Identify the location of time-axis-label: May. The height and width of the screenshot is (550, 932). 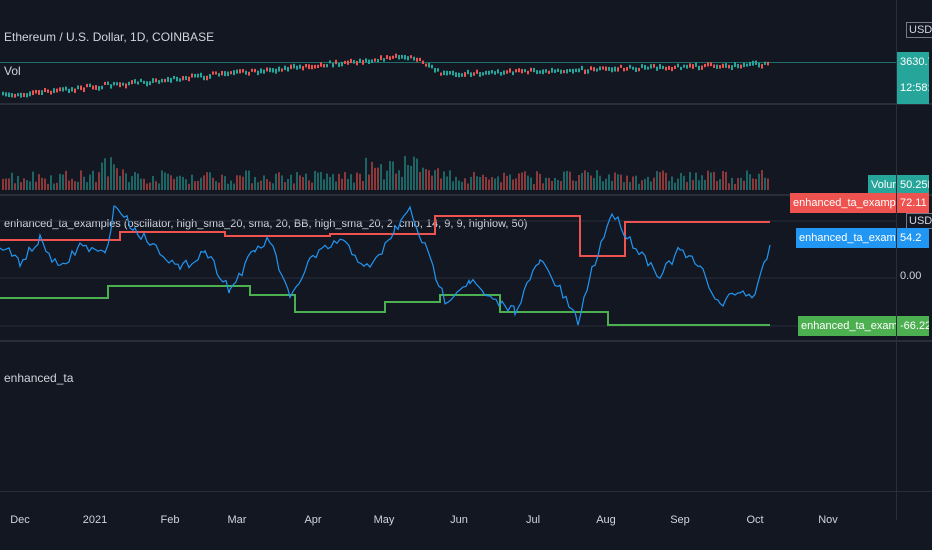
(384, 520).